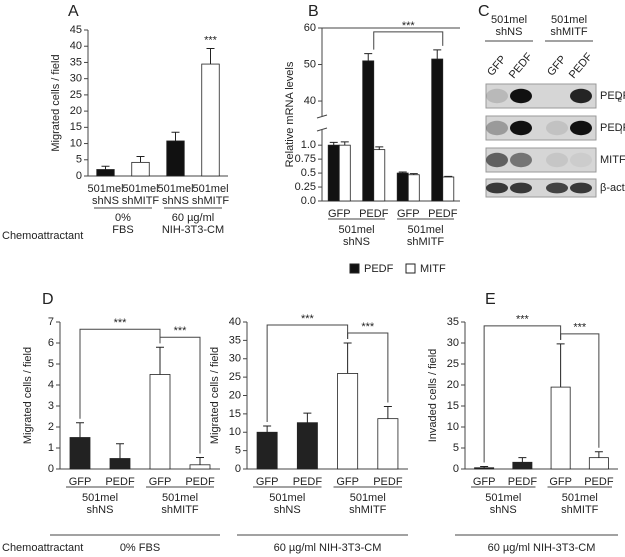 The width and height of the screenshot is (625, 557). I want to click on y-tick-label: 0.25, so click(305, 187).